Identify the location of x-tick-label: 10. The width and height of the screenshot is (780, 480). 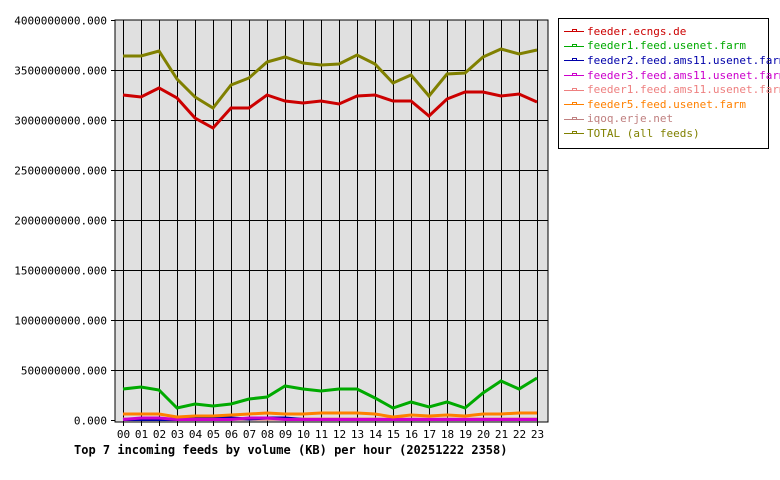
(303, 434).